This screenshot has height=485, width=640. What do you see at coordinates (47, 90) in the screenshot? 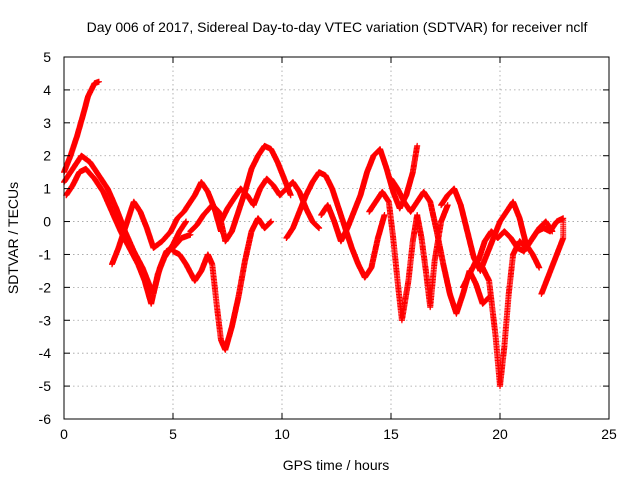
I see `y-tick-label: 4` at bounding box center [47, 90].